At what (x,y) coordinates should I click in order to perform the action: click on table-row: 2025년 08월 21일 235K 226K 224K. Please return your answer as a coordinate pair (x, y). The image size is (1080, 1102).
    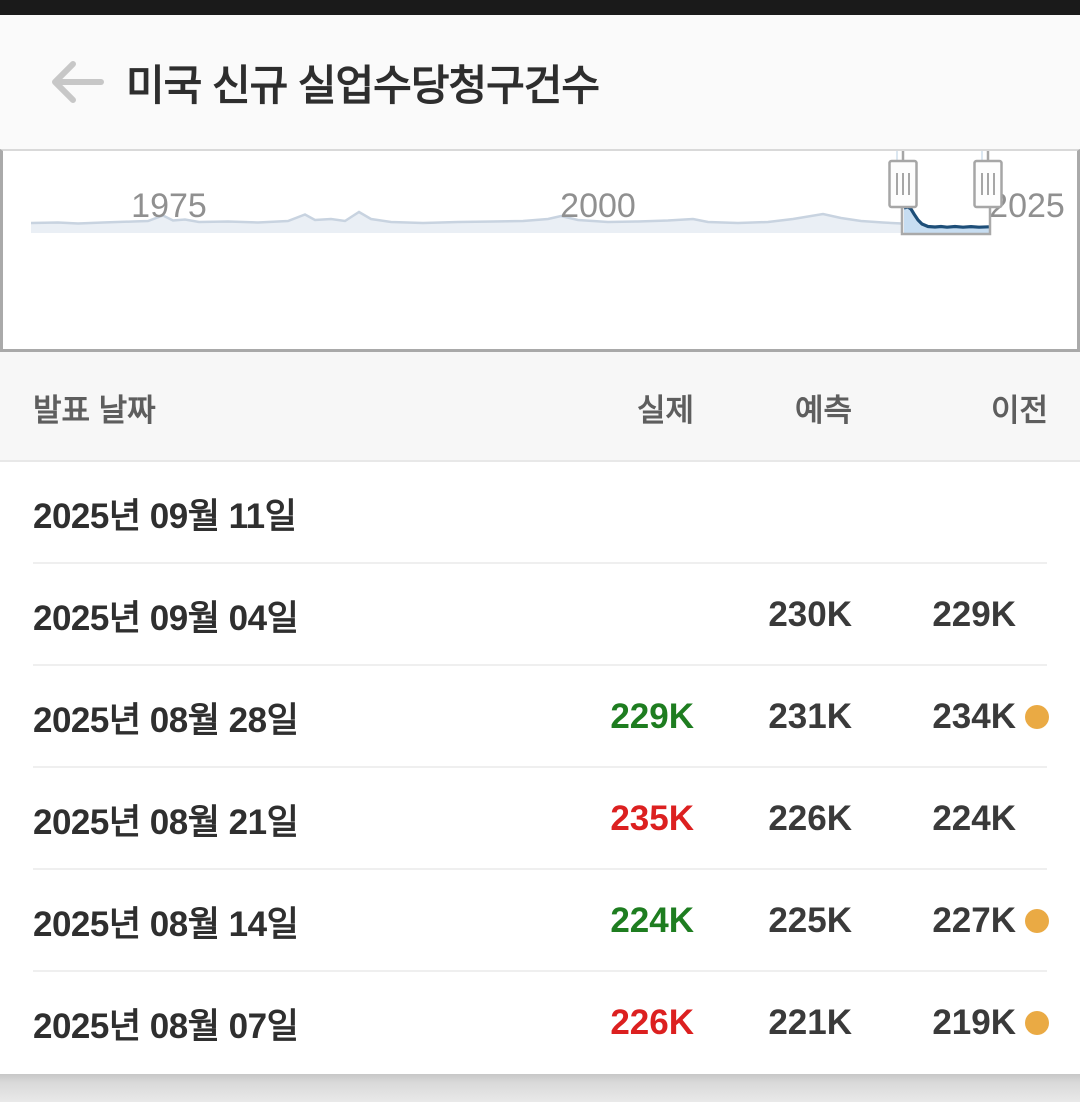
    Looking at the image, I should click on (540, 819).